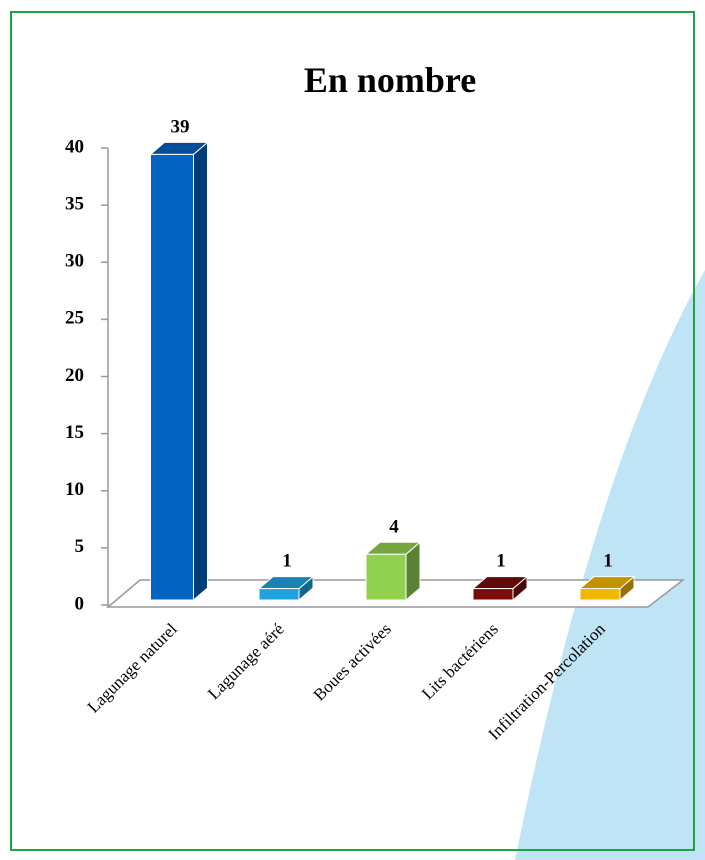 The height and width of the screenshot is (860, 705). What do you see at coordinates (74, 489) in the screenshot?
I see `y-tick-label: 10` at bounding box center [74, 489].